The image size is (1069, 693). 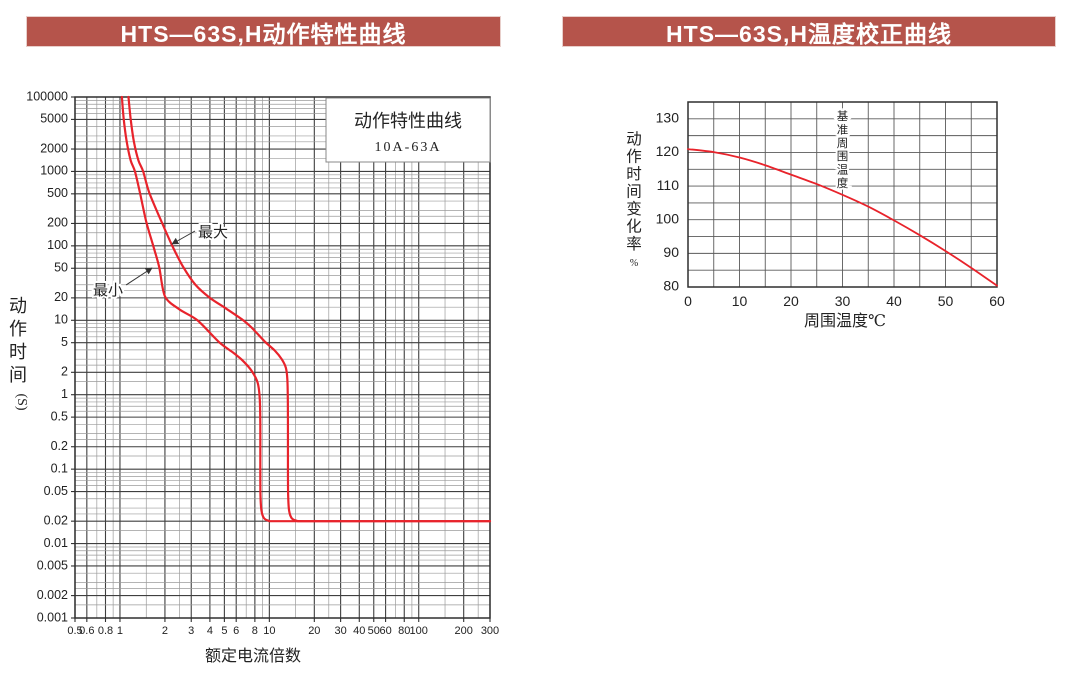 I want to click on inner-title-box, so click(x=408, y=130).